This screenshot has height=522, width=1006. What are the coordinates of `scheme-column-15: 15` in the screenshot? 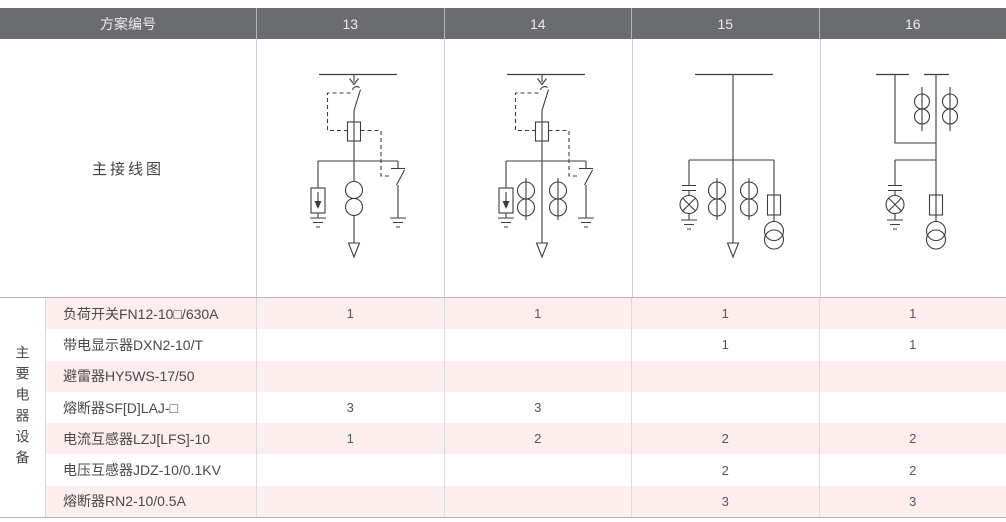 It's located at (725, 23).